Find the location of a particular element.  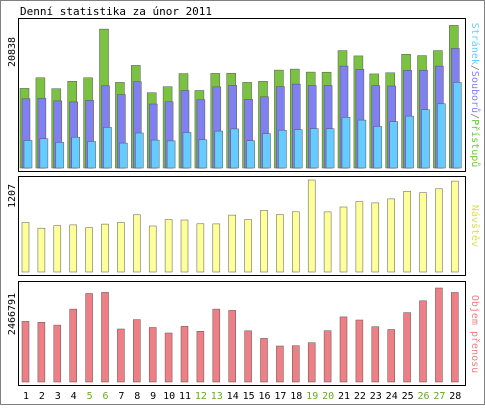

bar-bottom-Objem přenosu-day-14 is located at coordinates (232, 346).